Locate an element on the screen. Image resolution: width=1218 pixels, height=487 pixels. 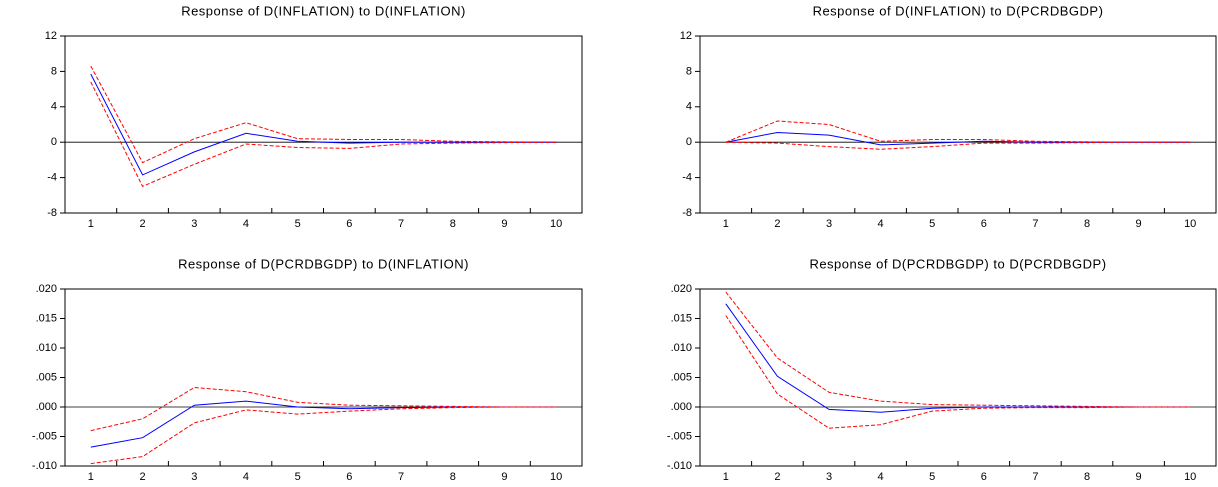
chart-title: Response of D(INFLATION) to D(PCRDBGDP) is located at coordinates (958, 10).